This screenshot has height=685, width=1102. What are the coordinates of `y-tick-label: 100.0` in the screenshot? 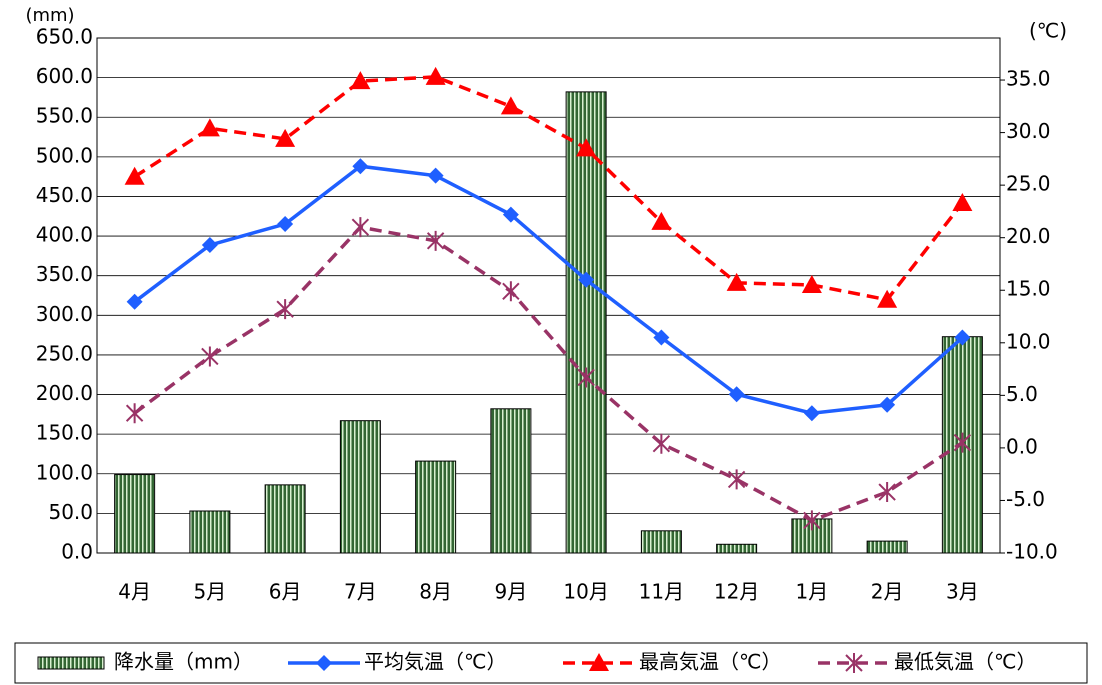 It's located at (64, 472).